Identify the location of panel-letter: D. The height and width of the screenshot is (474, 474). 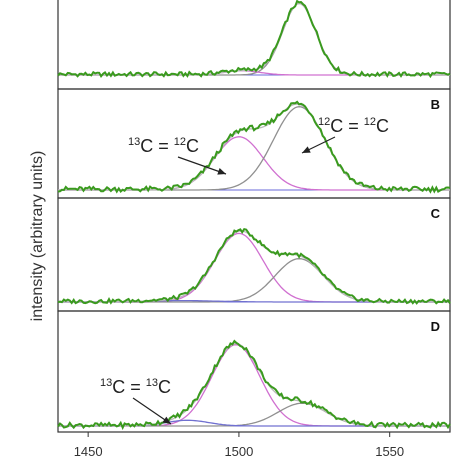
(435, 326).